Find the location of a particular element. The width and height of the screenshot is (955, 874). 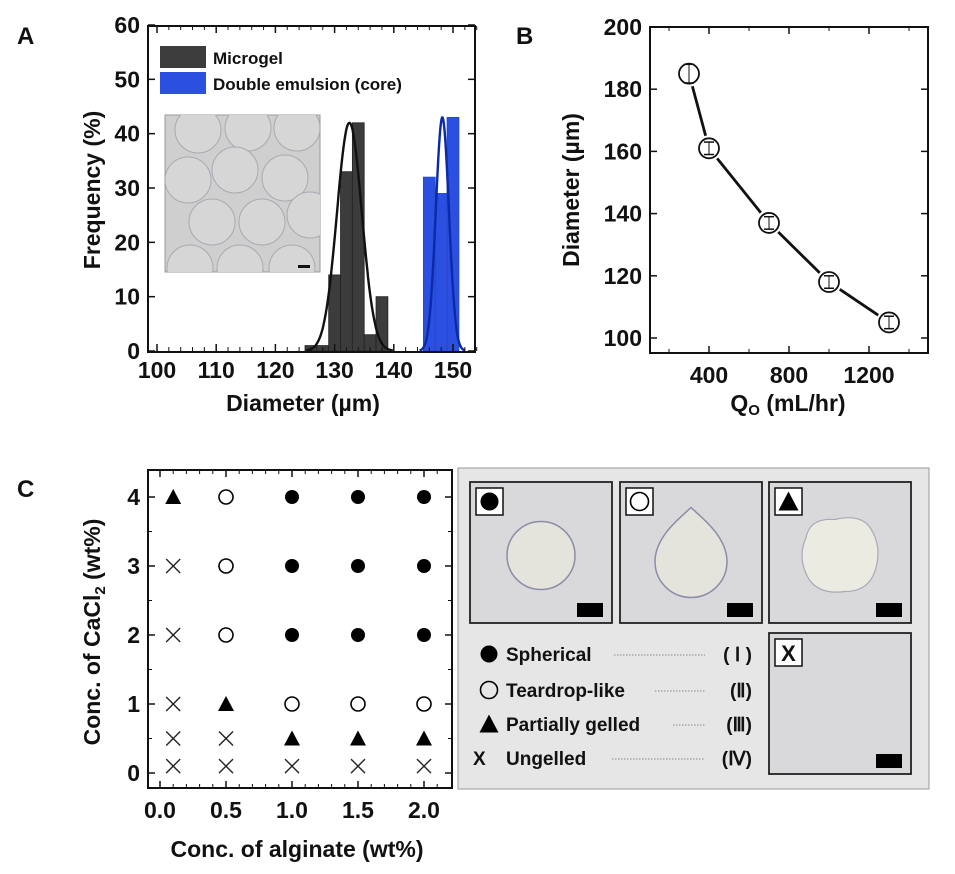

particle-sphere is located at coordinates (541, 555).